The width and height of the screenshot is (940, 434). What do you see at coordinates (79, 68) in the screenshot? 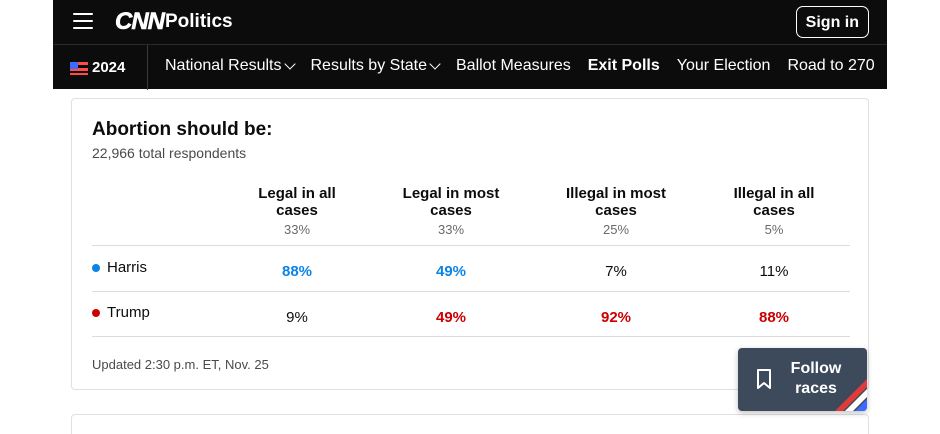
I see `us-flag-icon` at bounding box center [79, 68].